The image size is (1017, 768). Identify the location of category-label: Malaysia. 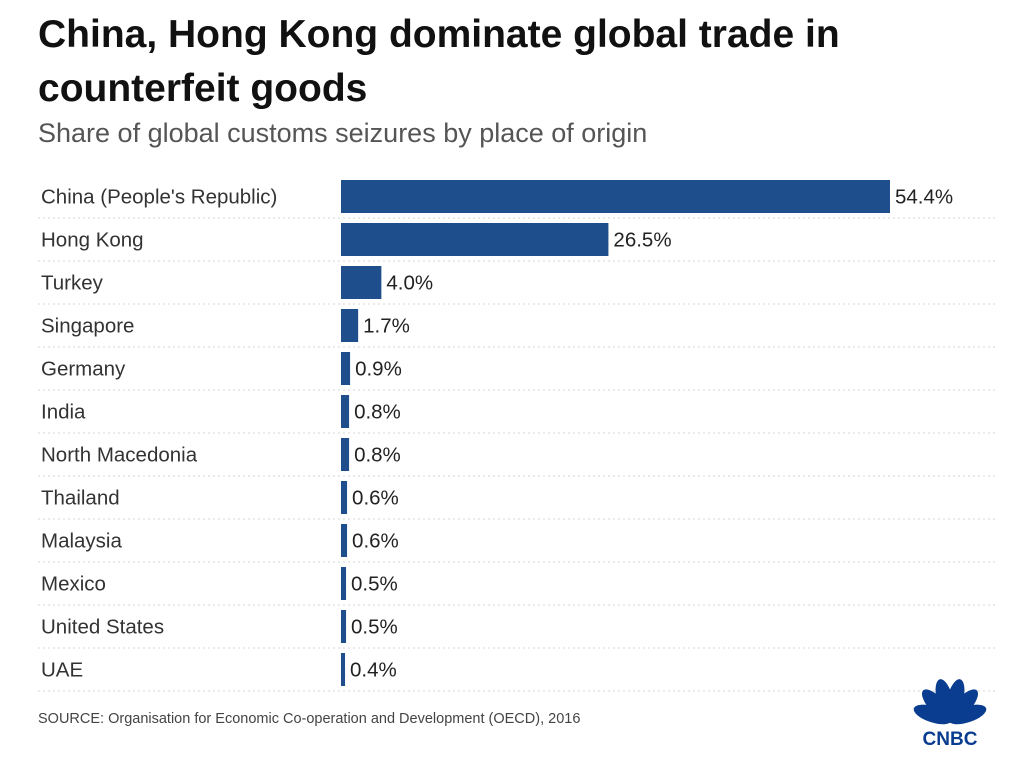
(81, 541).